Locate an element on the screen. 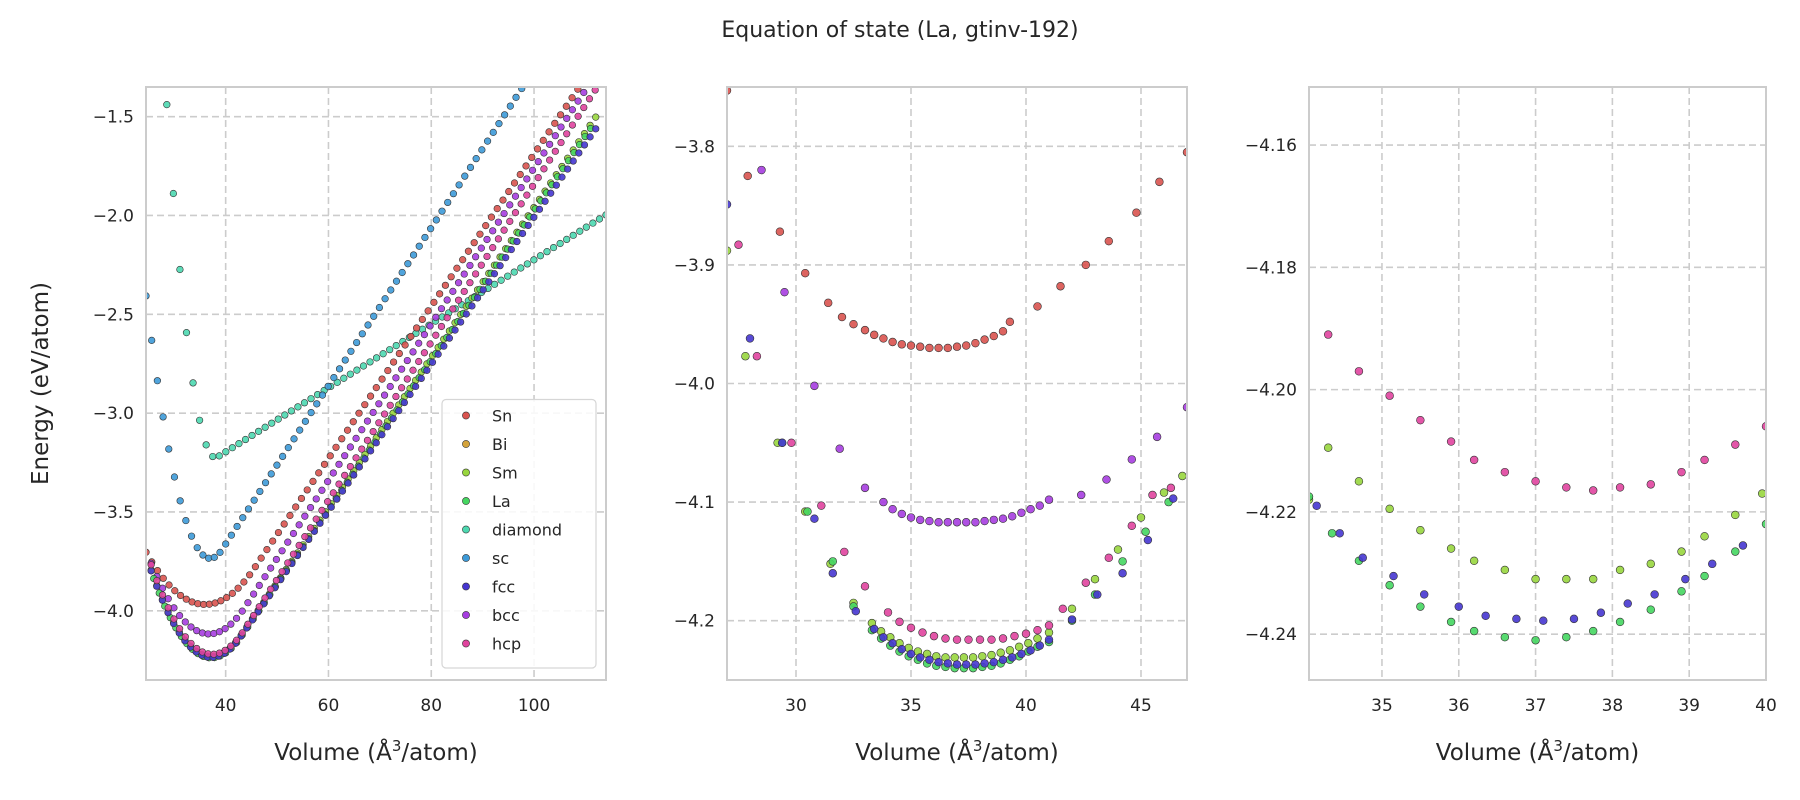 This screenshot has width=1800, height=800. y-tick-label: −4.0 is located at coordinates (113, 612).